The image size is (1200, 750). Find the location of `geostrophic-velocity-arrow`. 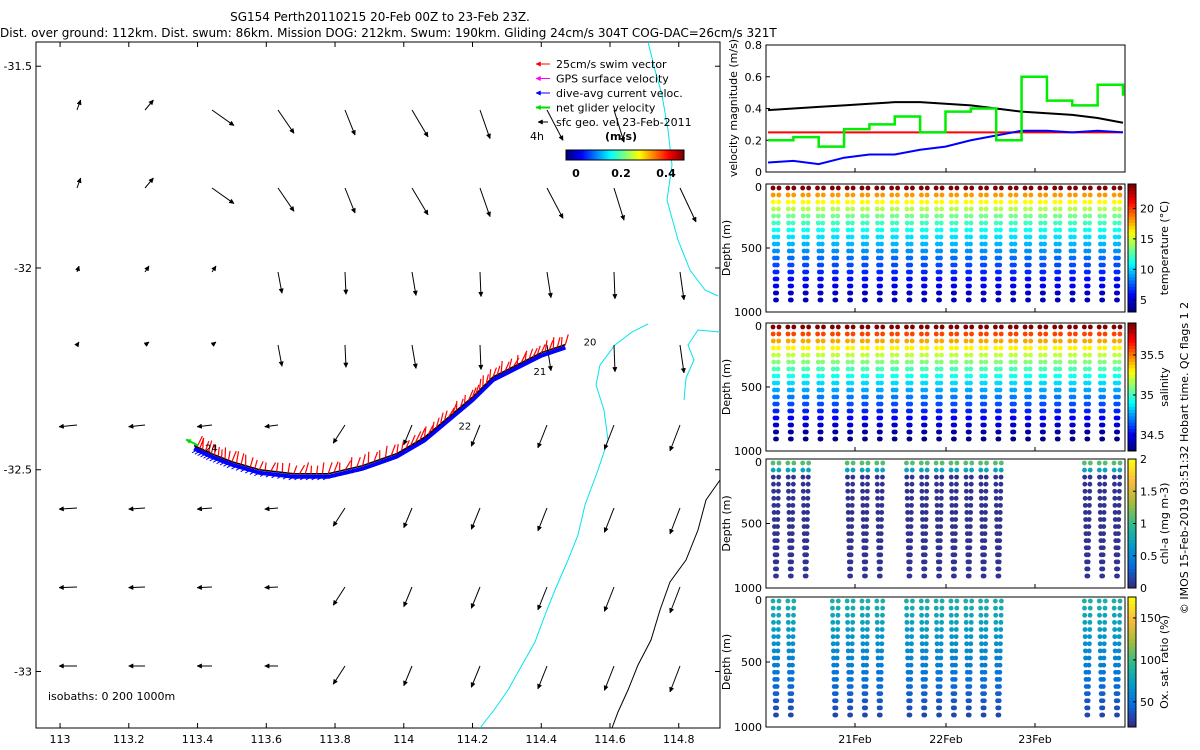

geostrophic-velocity-arrow is located at coordinates (420, 201).